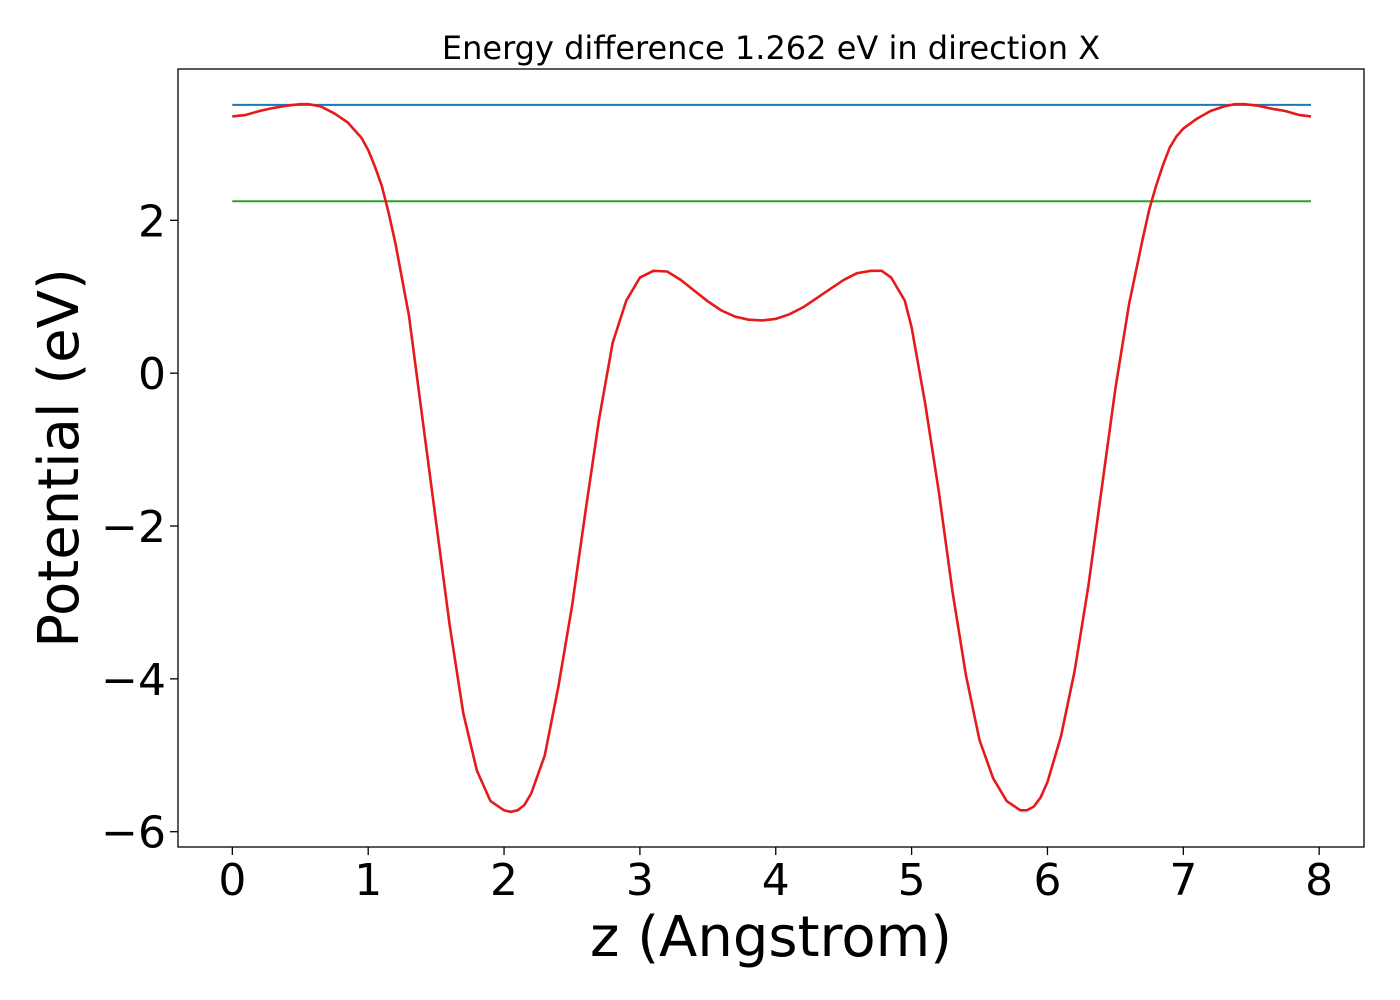 This screenshot has height=1000, width=1400. Describe the element at coordinates (59, 458) in the screenshot. I see `y-axis-label: Potential (eV)` at that location.